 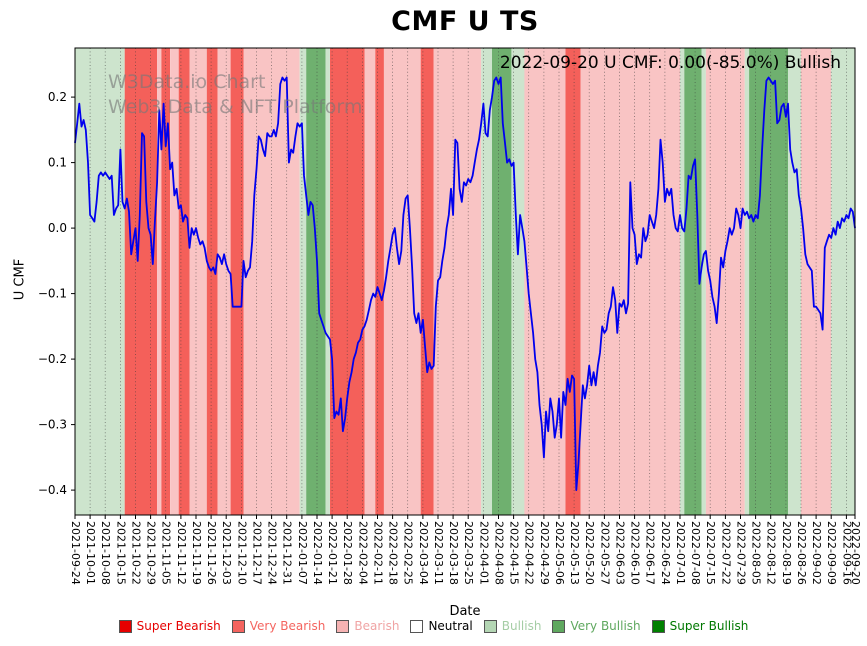 What do you see at coordinates (238, 626) in the screenshot?
I see `legend-swatch-very-bearish` at bounding box center [238, 626].